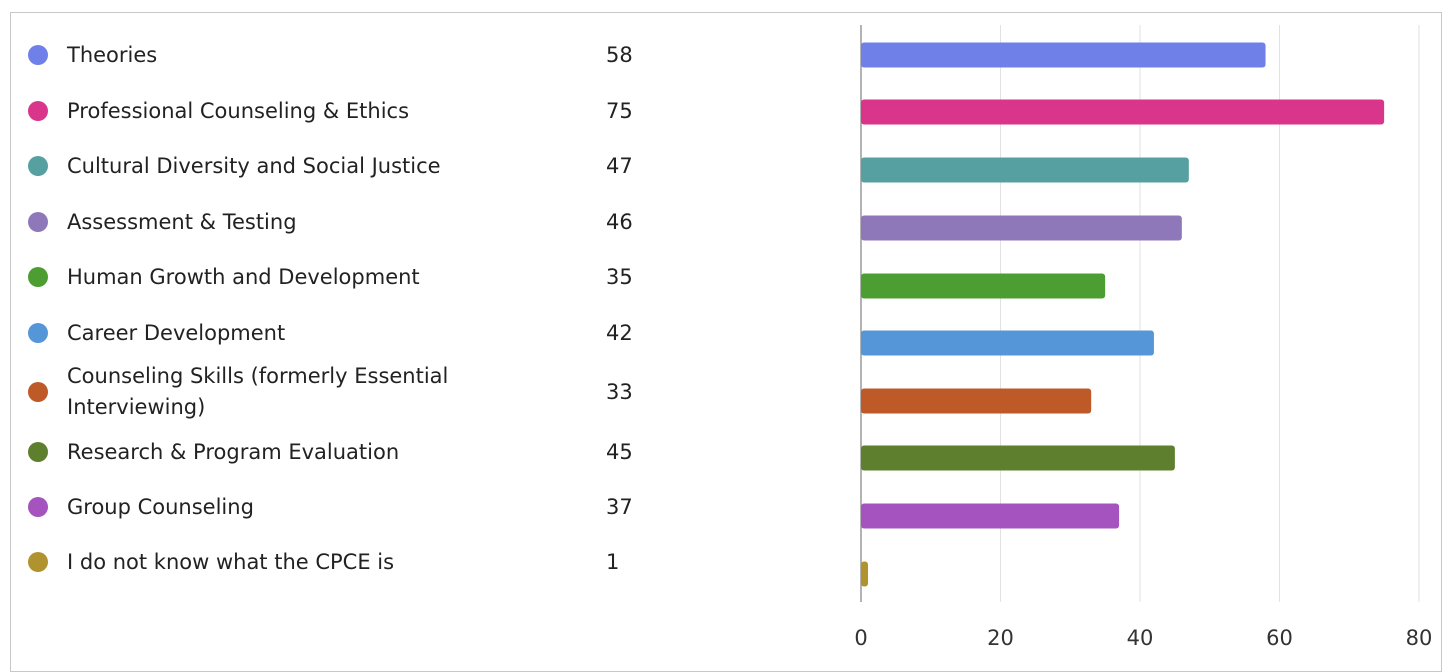 The image size is (1454, 672). I want to click on x-tick-label: 80, so click(1419, 638).